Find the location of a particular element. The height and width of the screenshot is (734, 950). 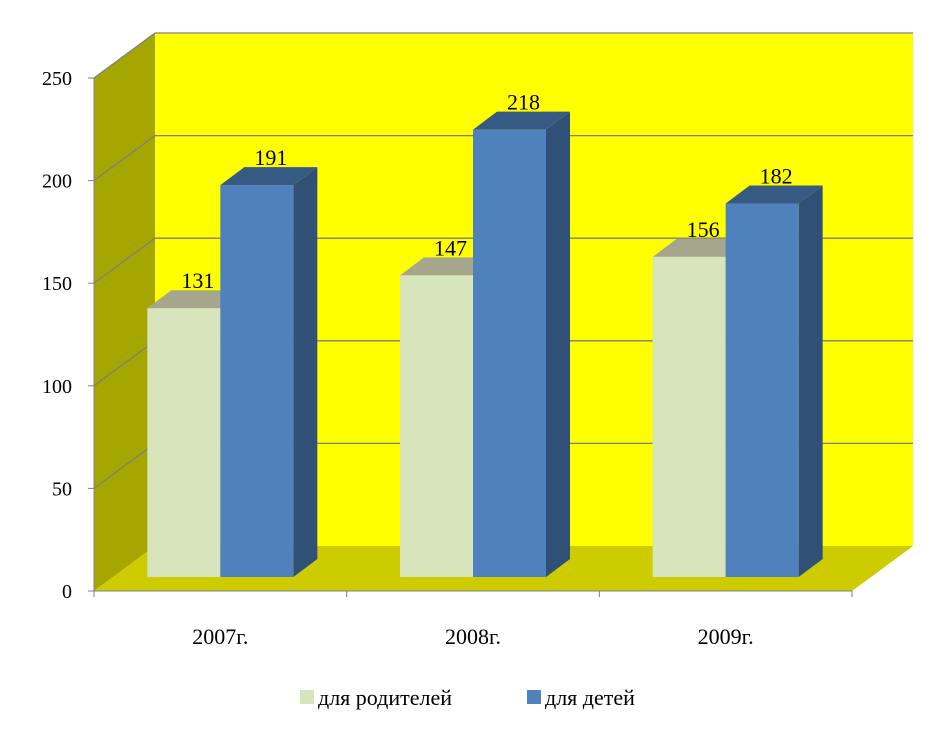

data-label: 182 is located at coordinates (776, 176).